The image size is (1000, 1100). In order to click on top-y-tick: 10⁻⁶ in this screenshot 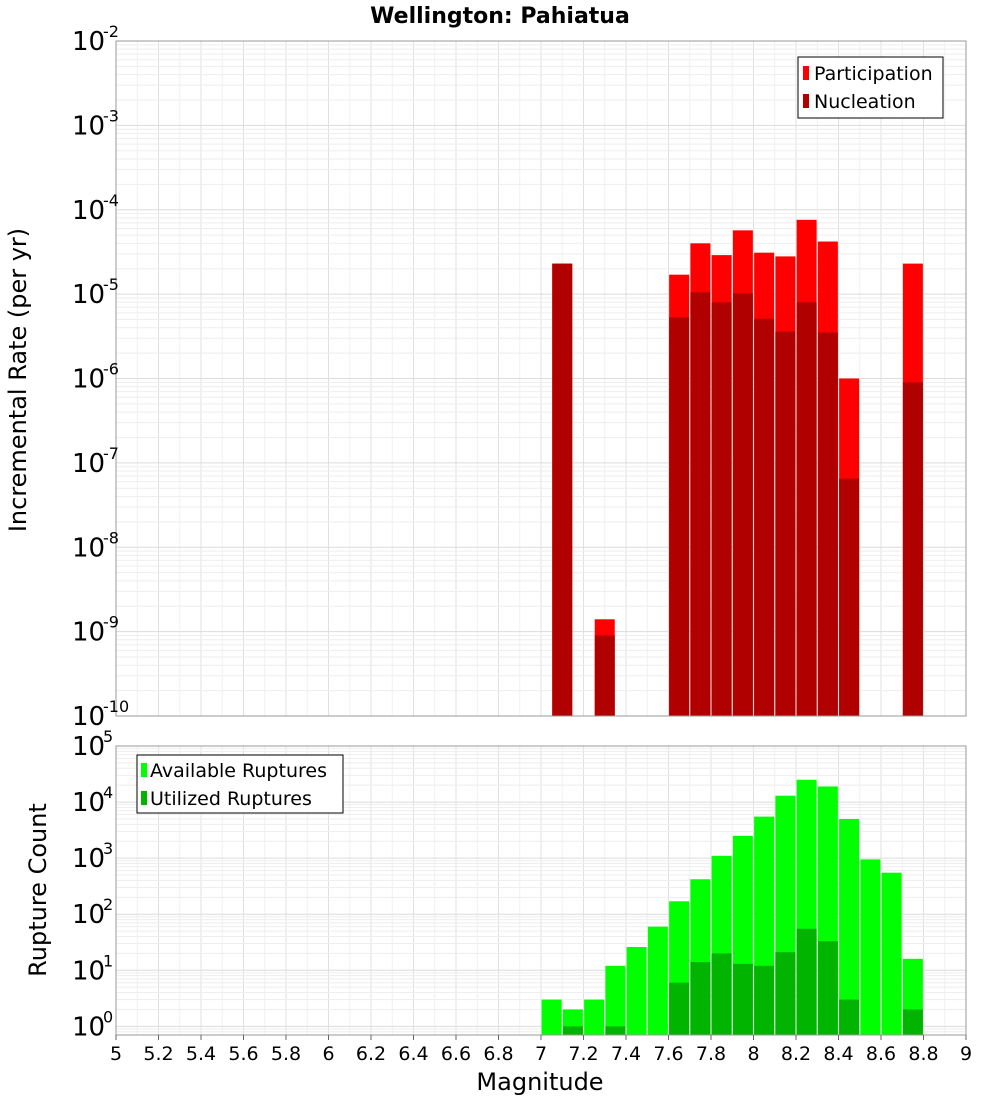, I will do `click(95, 377)`.